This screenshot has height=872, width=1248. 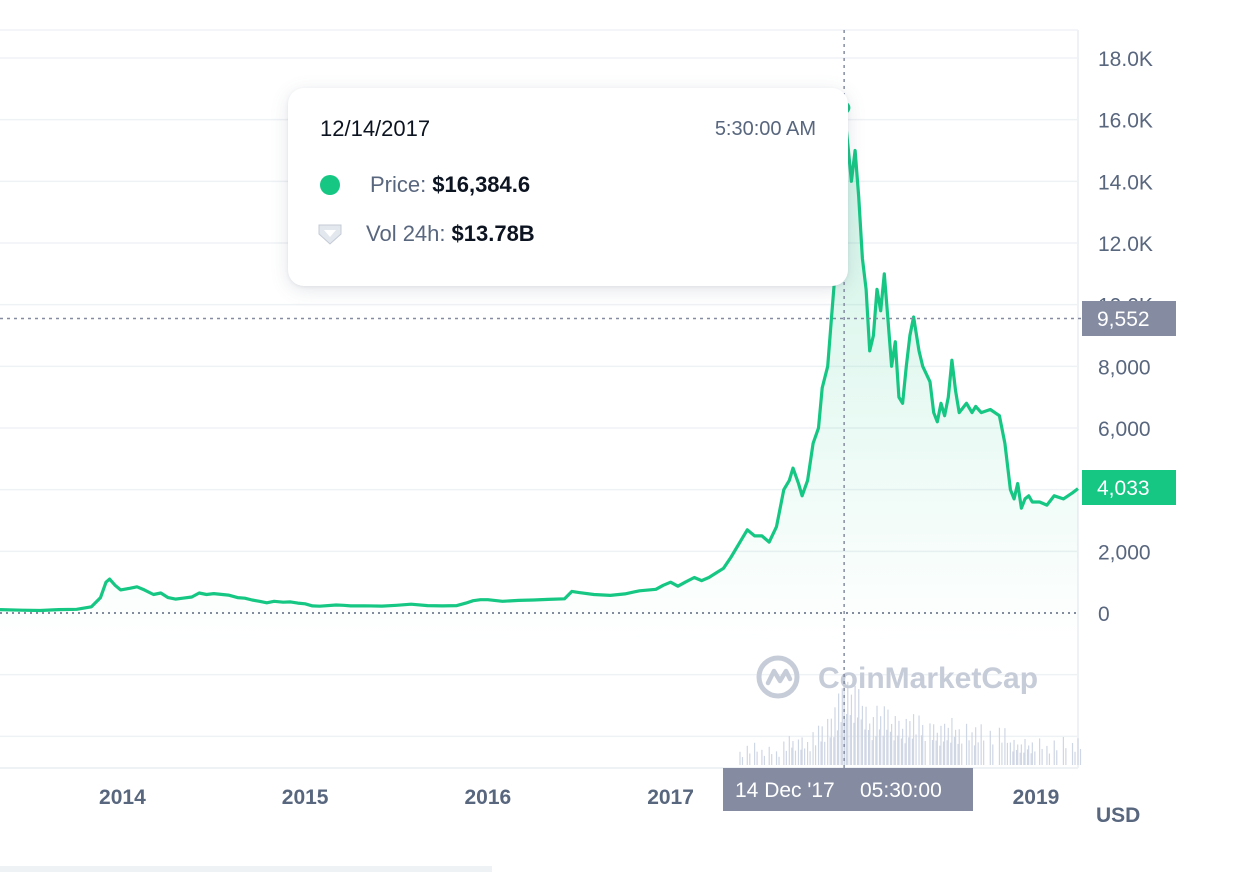 What do you see at coordinates (305, 797) in the screenshot?
I see `x-tick-label: 2015` at bounding box center [305, 797].